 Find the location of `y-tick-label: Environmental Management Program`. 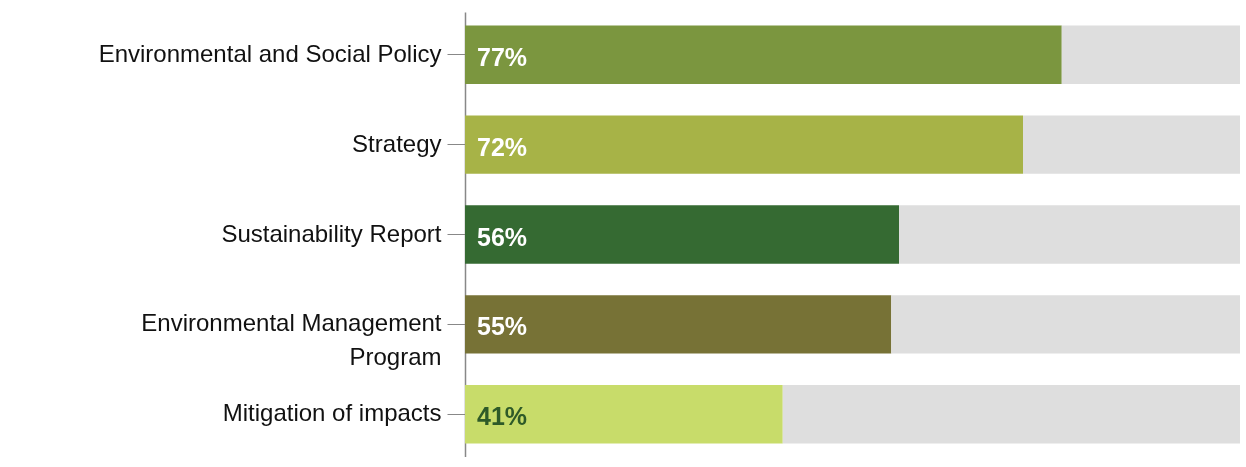

y-tick-label: Environmental Management Program is located at coordinates (291, 340).